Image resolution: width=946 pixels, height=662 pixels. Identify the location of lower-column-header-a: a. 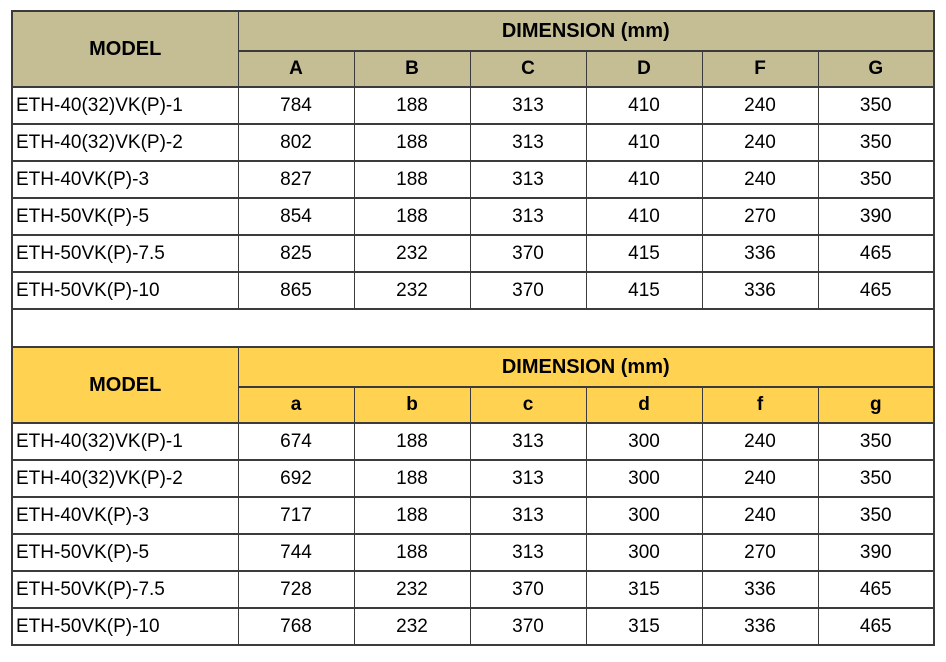
(296, 405).